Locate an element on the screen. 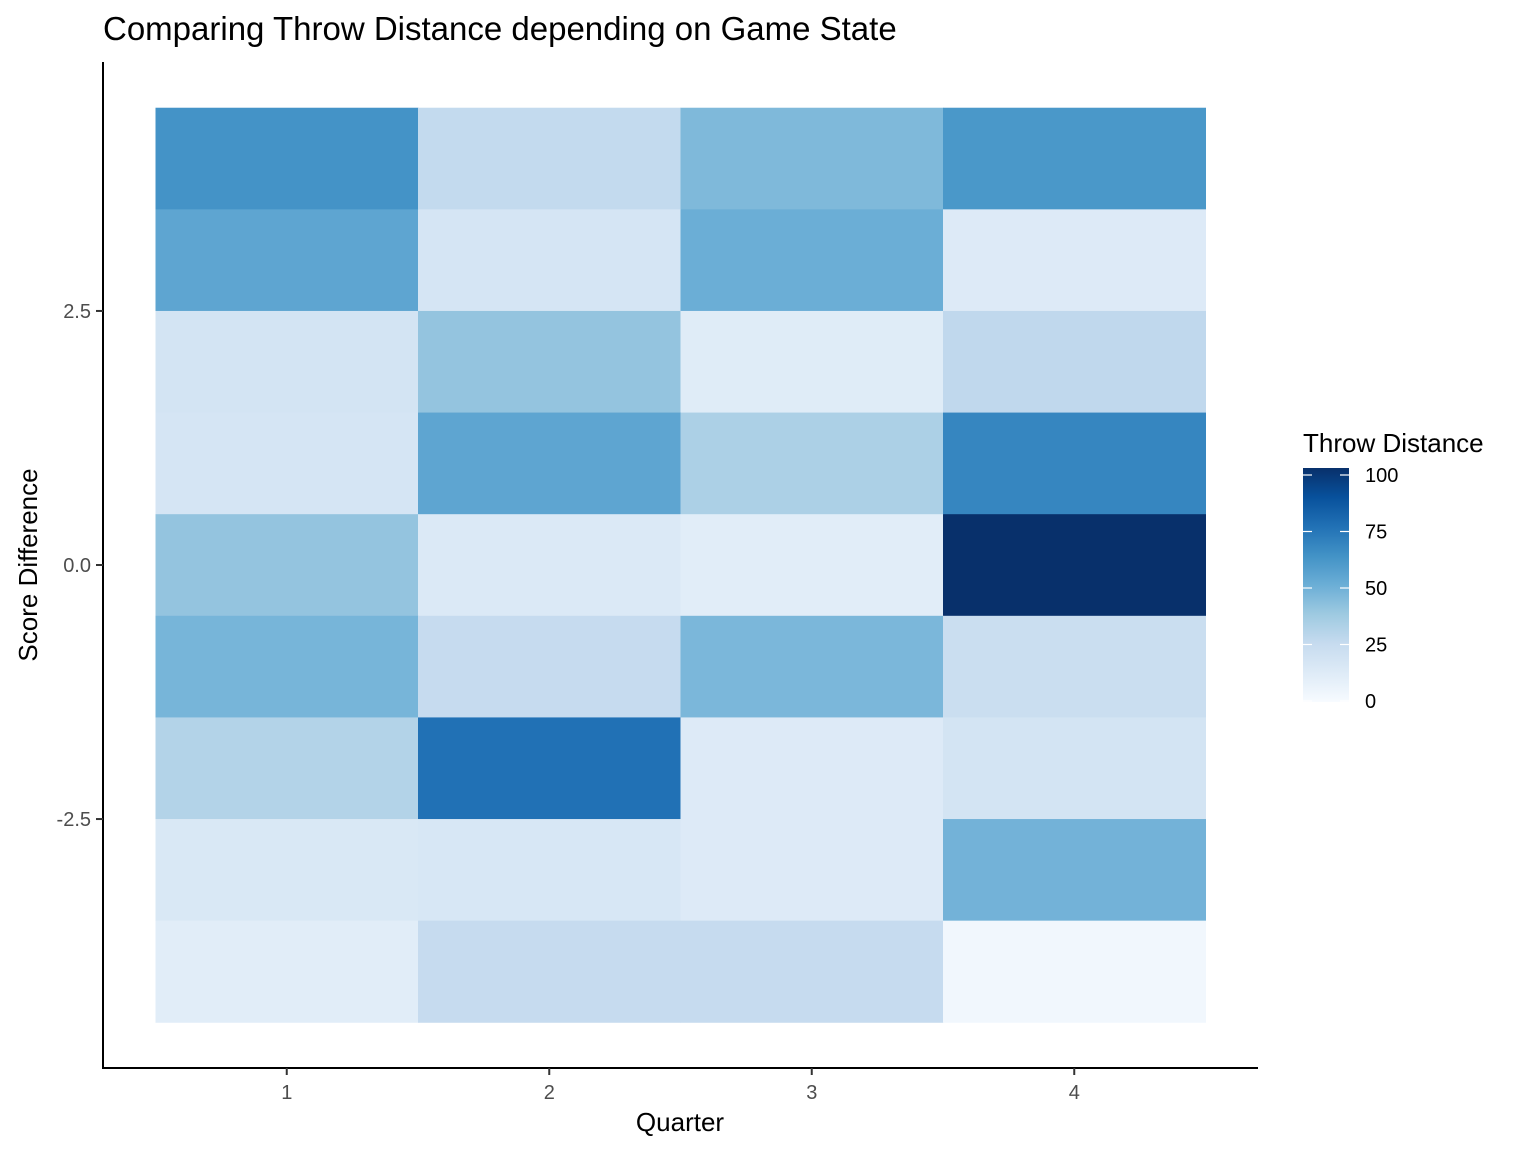  y-axis-title: Score Difference is located at coordinates (28, 564).